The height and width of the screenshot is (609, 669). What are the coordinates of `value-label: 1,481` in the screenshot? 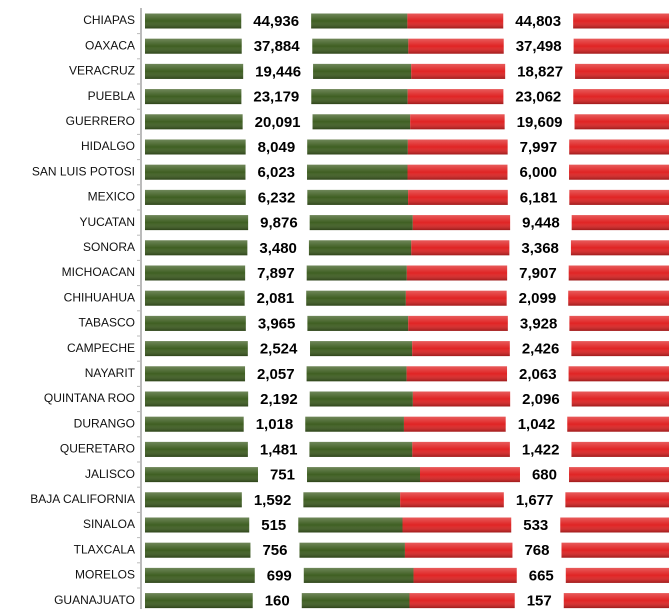 It's located at (279, 449).